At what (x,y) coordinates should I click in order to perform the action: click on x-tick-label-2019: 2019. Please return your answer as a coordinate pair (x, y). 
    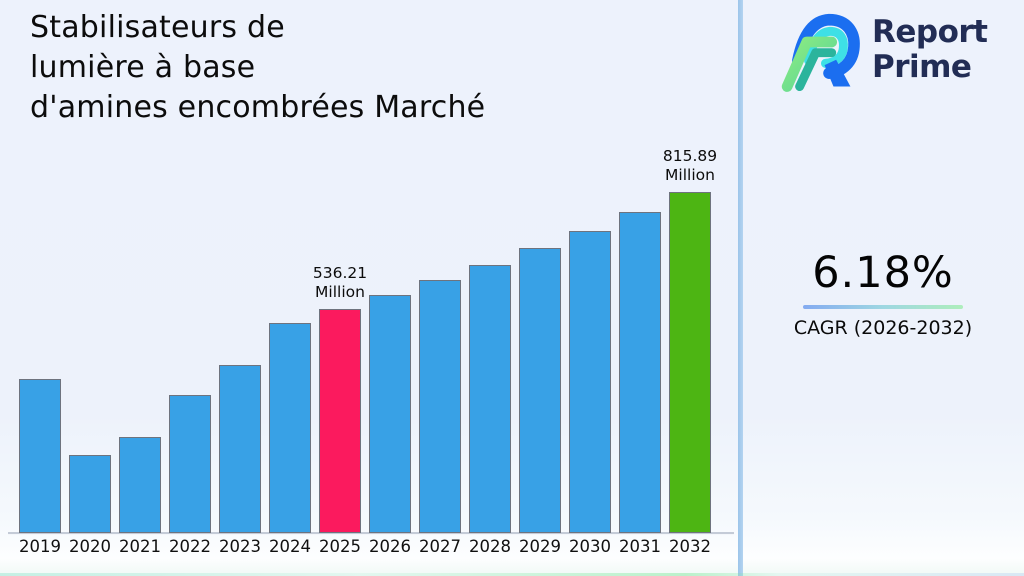
    Looking at the image, I should click on (40, 546).